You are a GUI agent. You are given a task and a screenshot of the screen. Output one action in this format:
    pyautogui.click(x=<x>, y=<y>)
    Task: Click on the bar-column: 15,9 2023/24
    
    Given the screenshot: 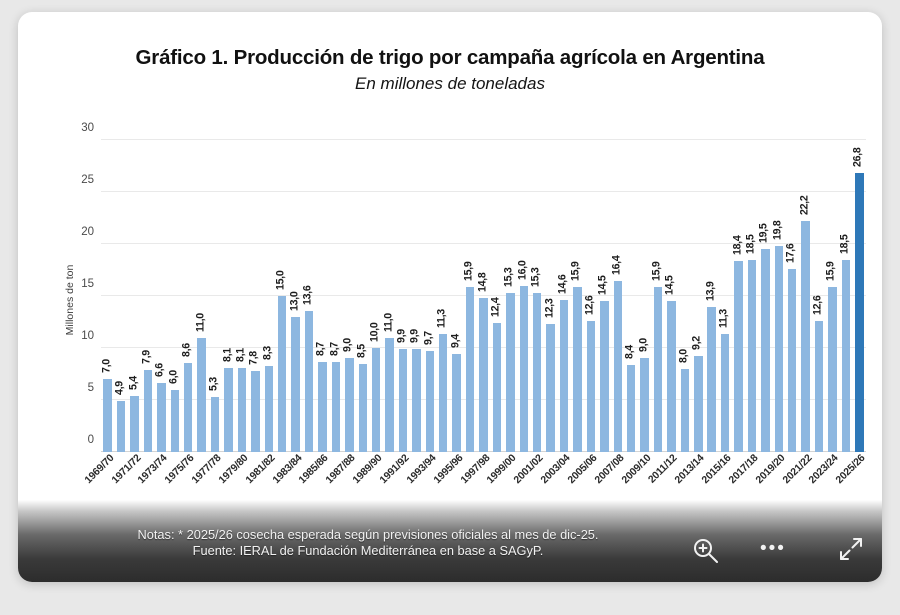 What is the action you would take?
    pyautogui.click(x=824, y=313)
    